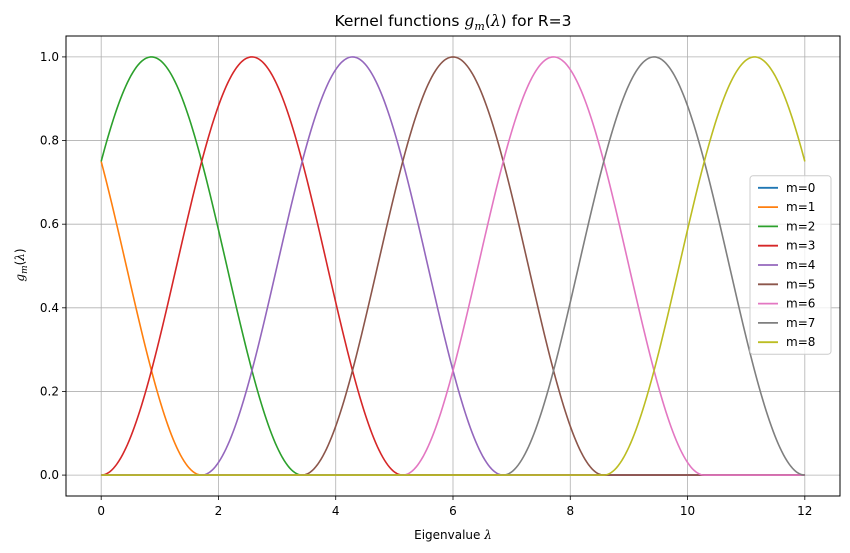 This screenshot has height=553, width=850. Describe the element at coordinates (49, 308) in the screenshot. I see `y-tick-label: 0.4` at that location.